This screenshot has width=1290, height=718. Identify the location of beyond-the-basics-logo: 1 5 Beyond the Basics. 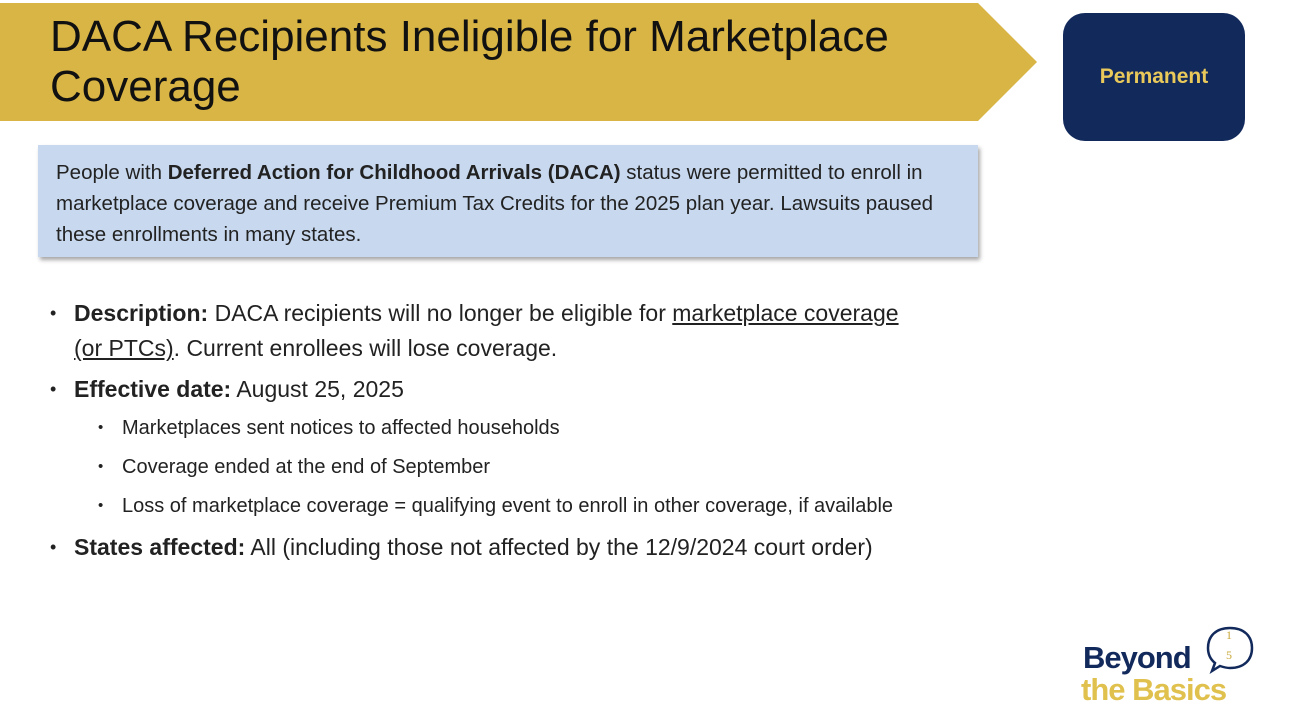
(1170, 665).